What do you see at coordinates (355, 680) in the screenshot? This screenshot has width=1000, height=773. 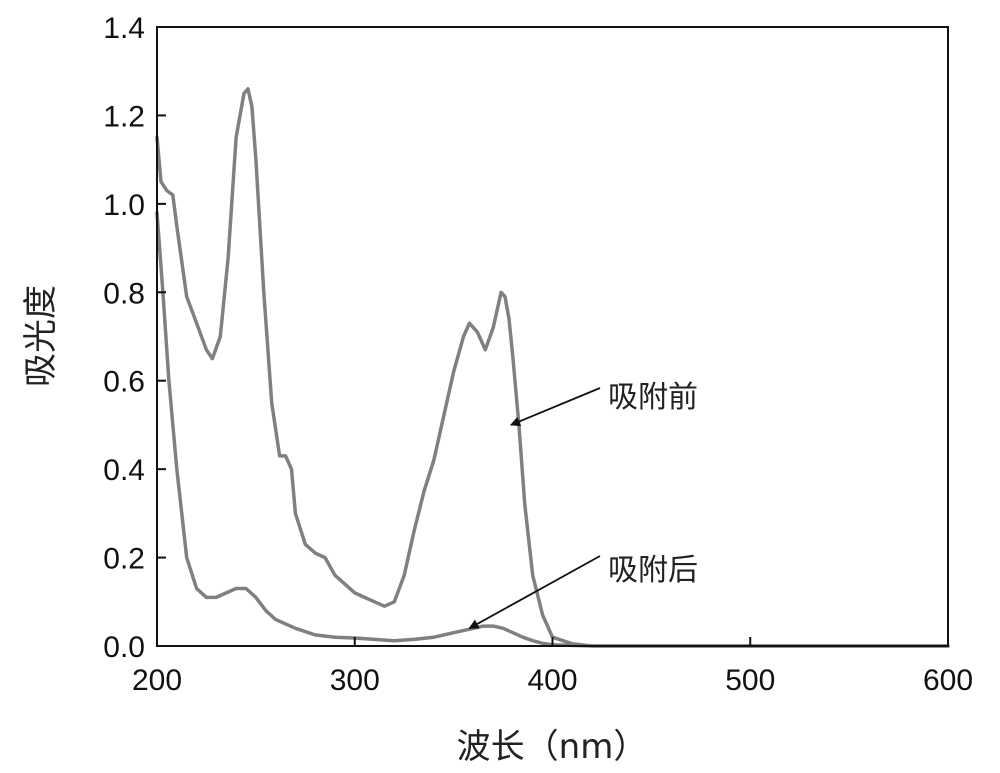 I see `x-tick-label: 300` at bounding box center [355, 680].